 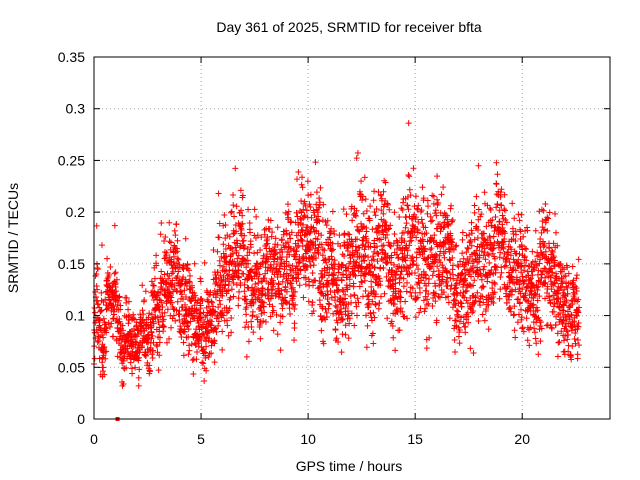 What do you see at coordinates (94, 439) in the screenshot?
I see `x-tick-label: 0` at bounding box center [94, 439].